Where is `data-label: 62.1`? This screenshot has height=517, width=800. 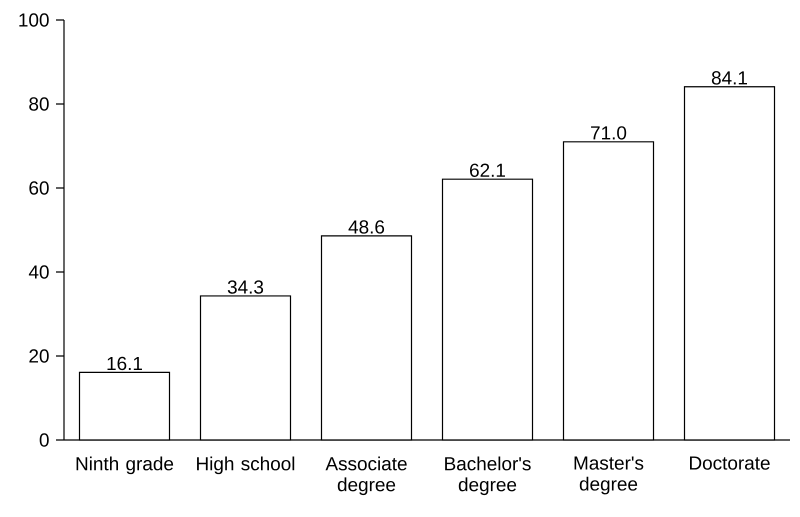
data-label: 62.1 is located at coordinates (487, 170).